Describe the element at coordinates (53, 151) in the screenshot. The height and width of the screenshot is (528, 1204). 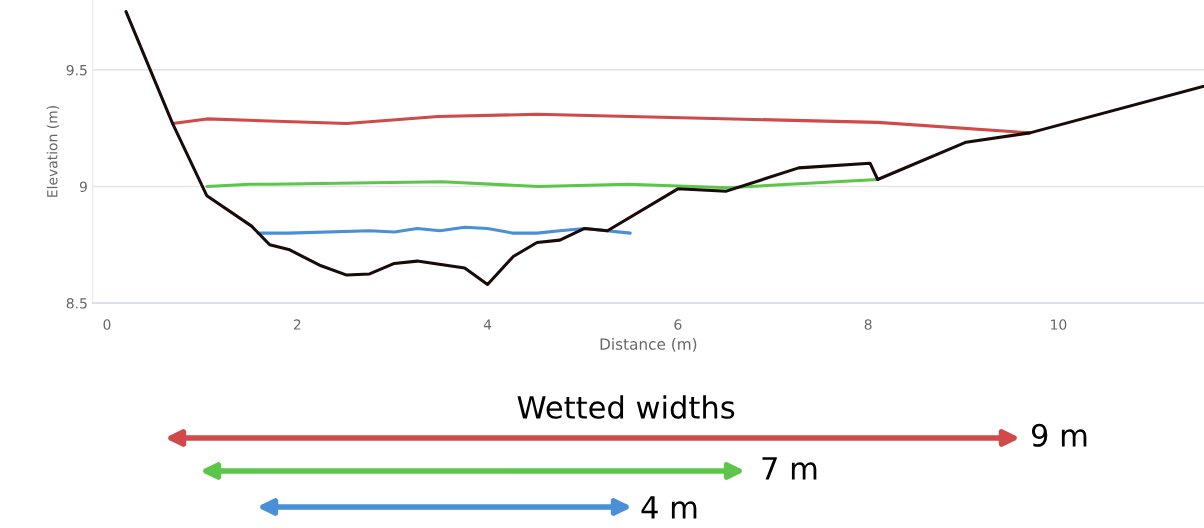
I see `y-axis-title: Elevation (m)` at that location.